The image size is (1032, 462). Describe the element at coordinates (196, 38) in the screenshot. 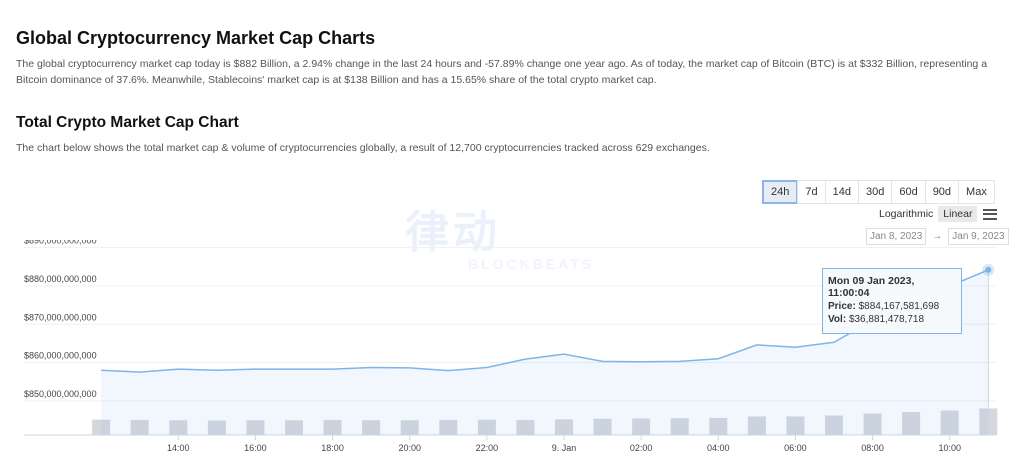

I see `page-title: Global Cryptocurrency Market Cap Charts` at that location.